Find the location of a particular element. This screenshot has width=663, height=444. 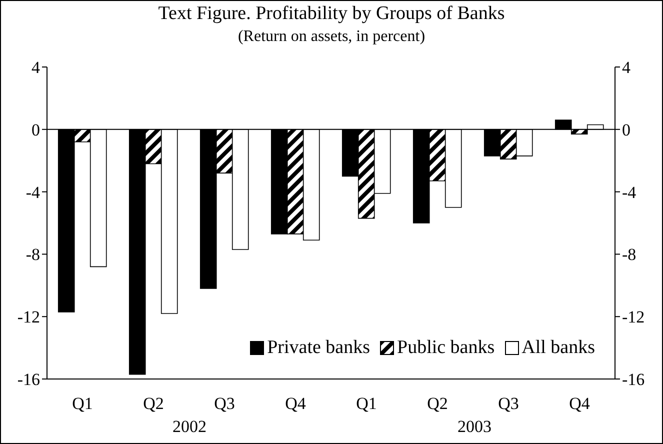

y2-tick-label: -12 is located at coordinates (633, 317).